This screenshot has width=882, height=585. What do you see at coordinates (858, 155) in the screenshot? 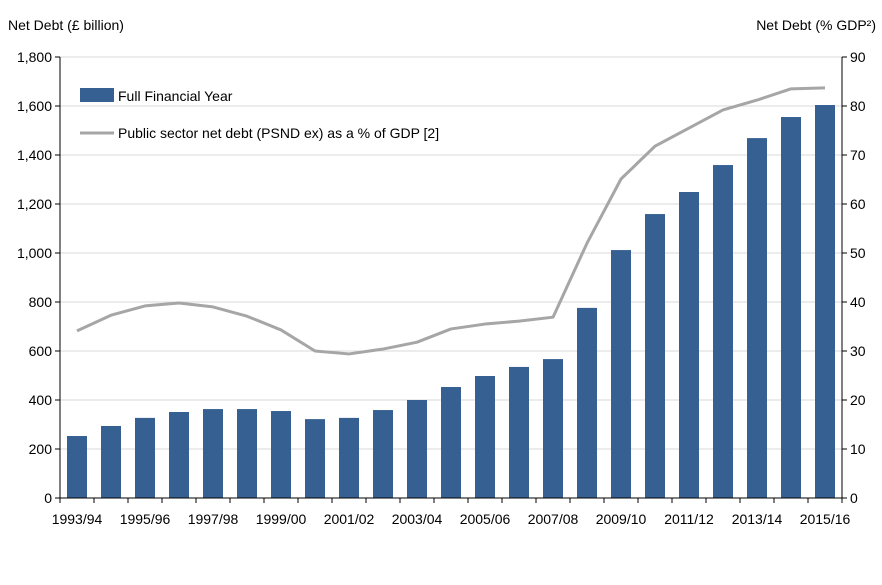
I see `right-tick-label: 70` at bounding box center [858, 155].